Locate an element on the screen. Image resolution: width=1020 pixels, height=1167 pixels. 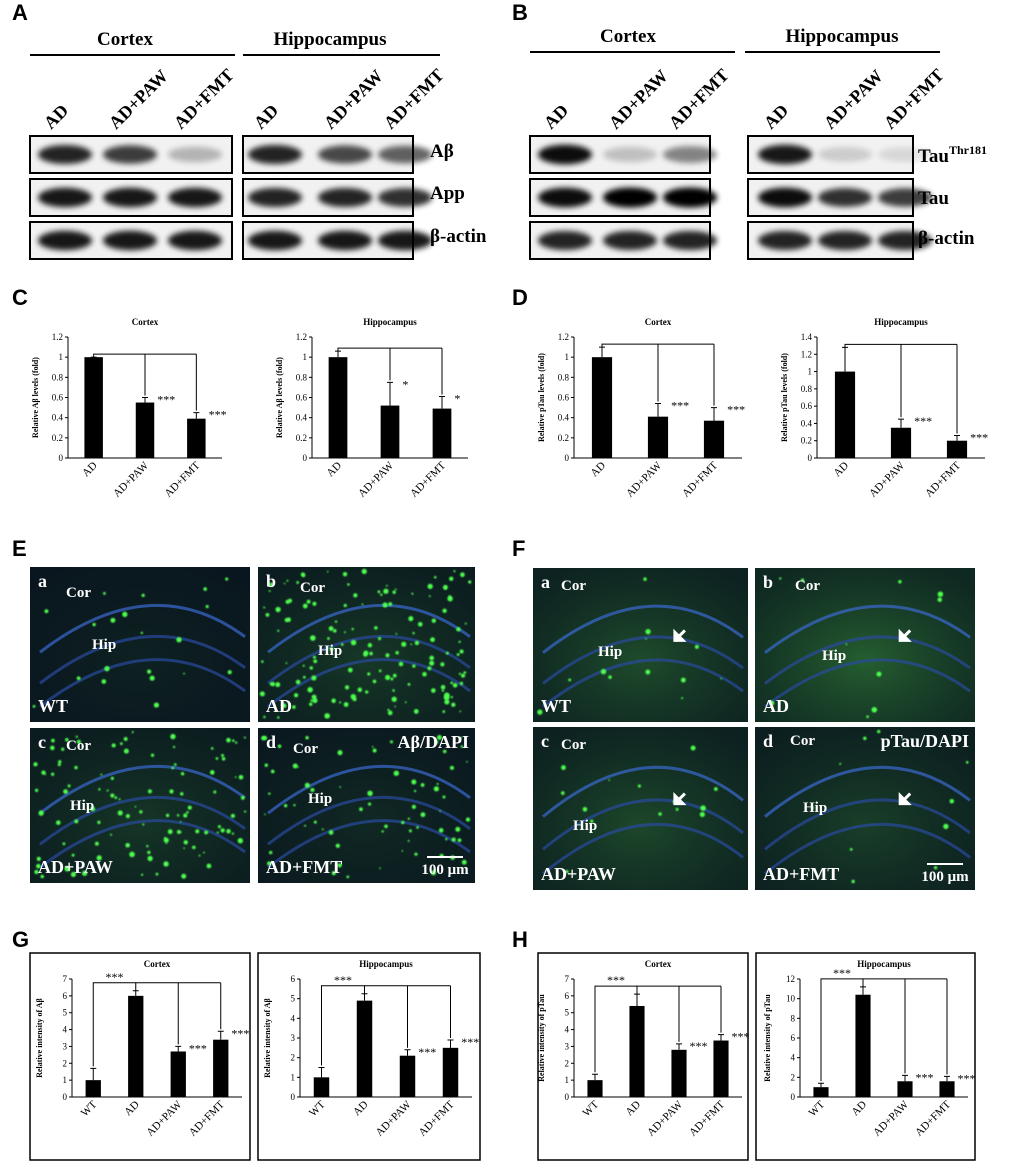
y-tick-label: 3 is located at coordinates (293, 1038).